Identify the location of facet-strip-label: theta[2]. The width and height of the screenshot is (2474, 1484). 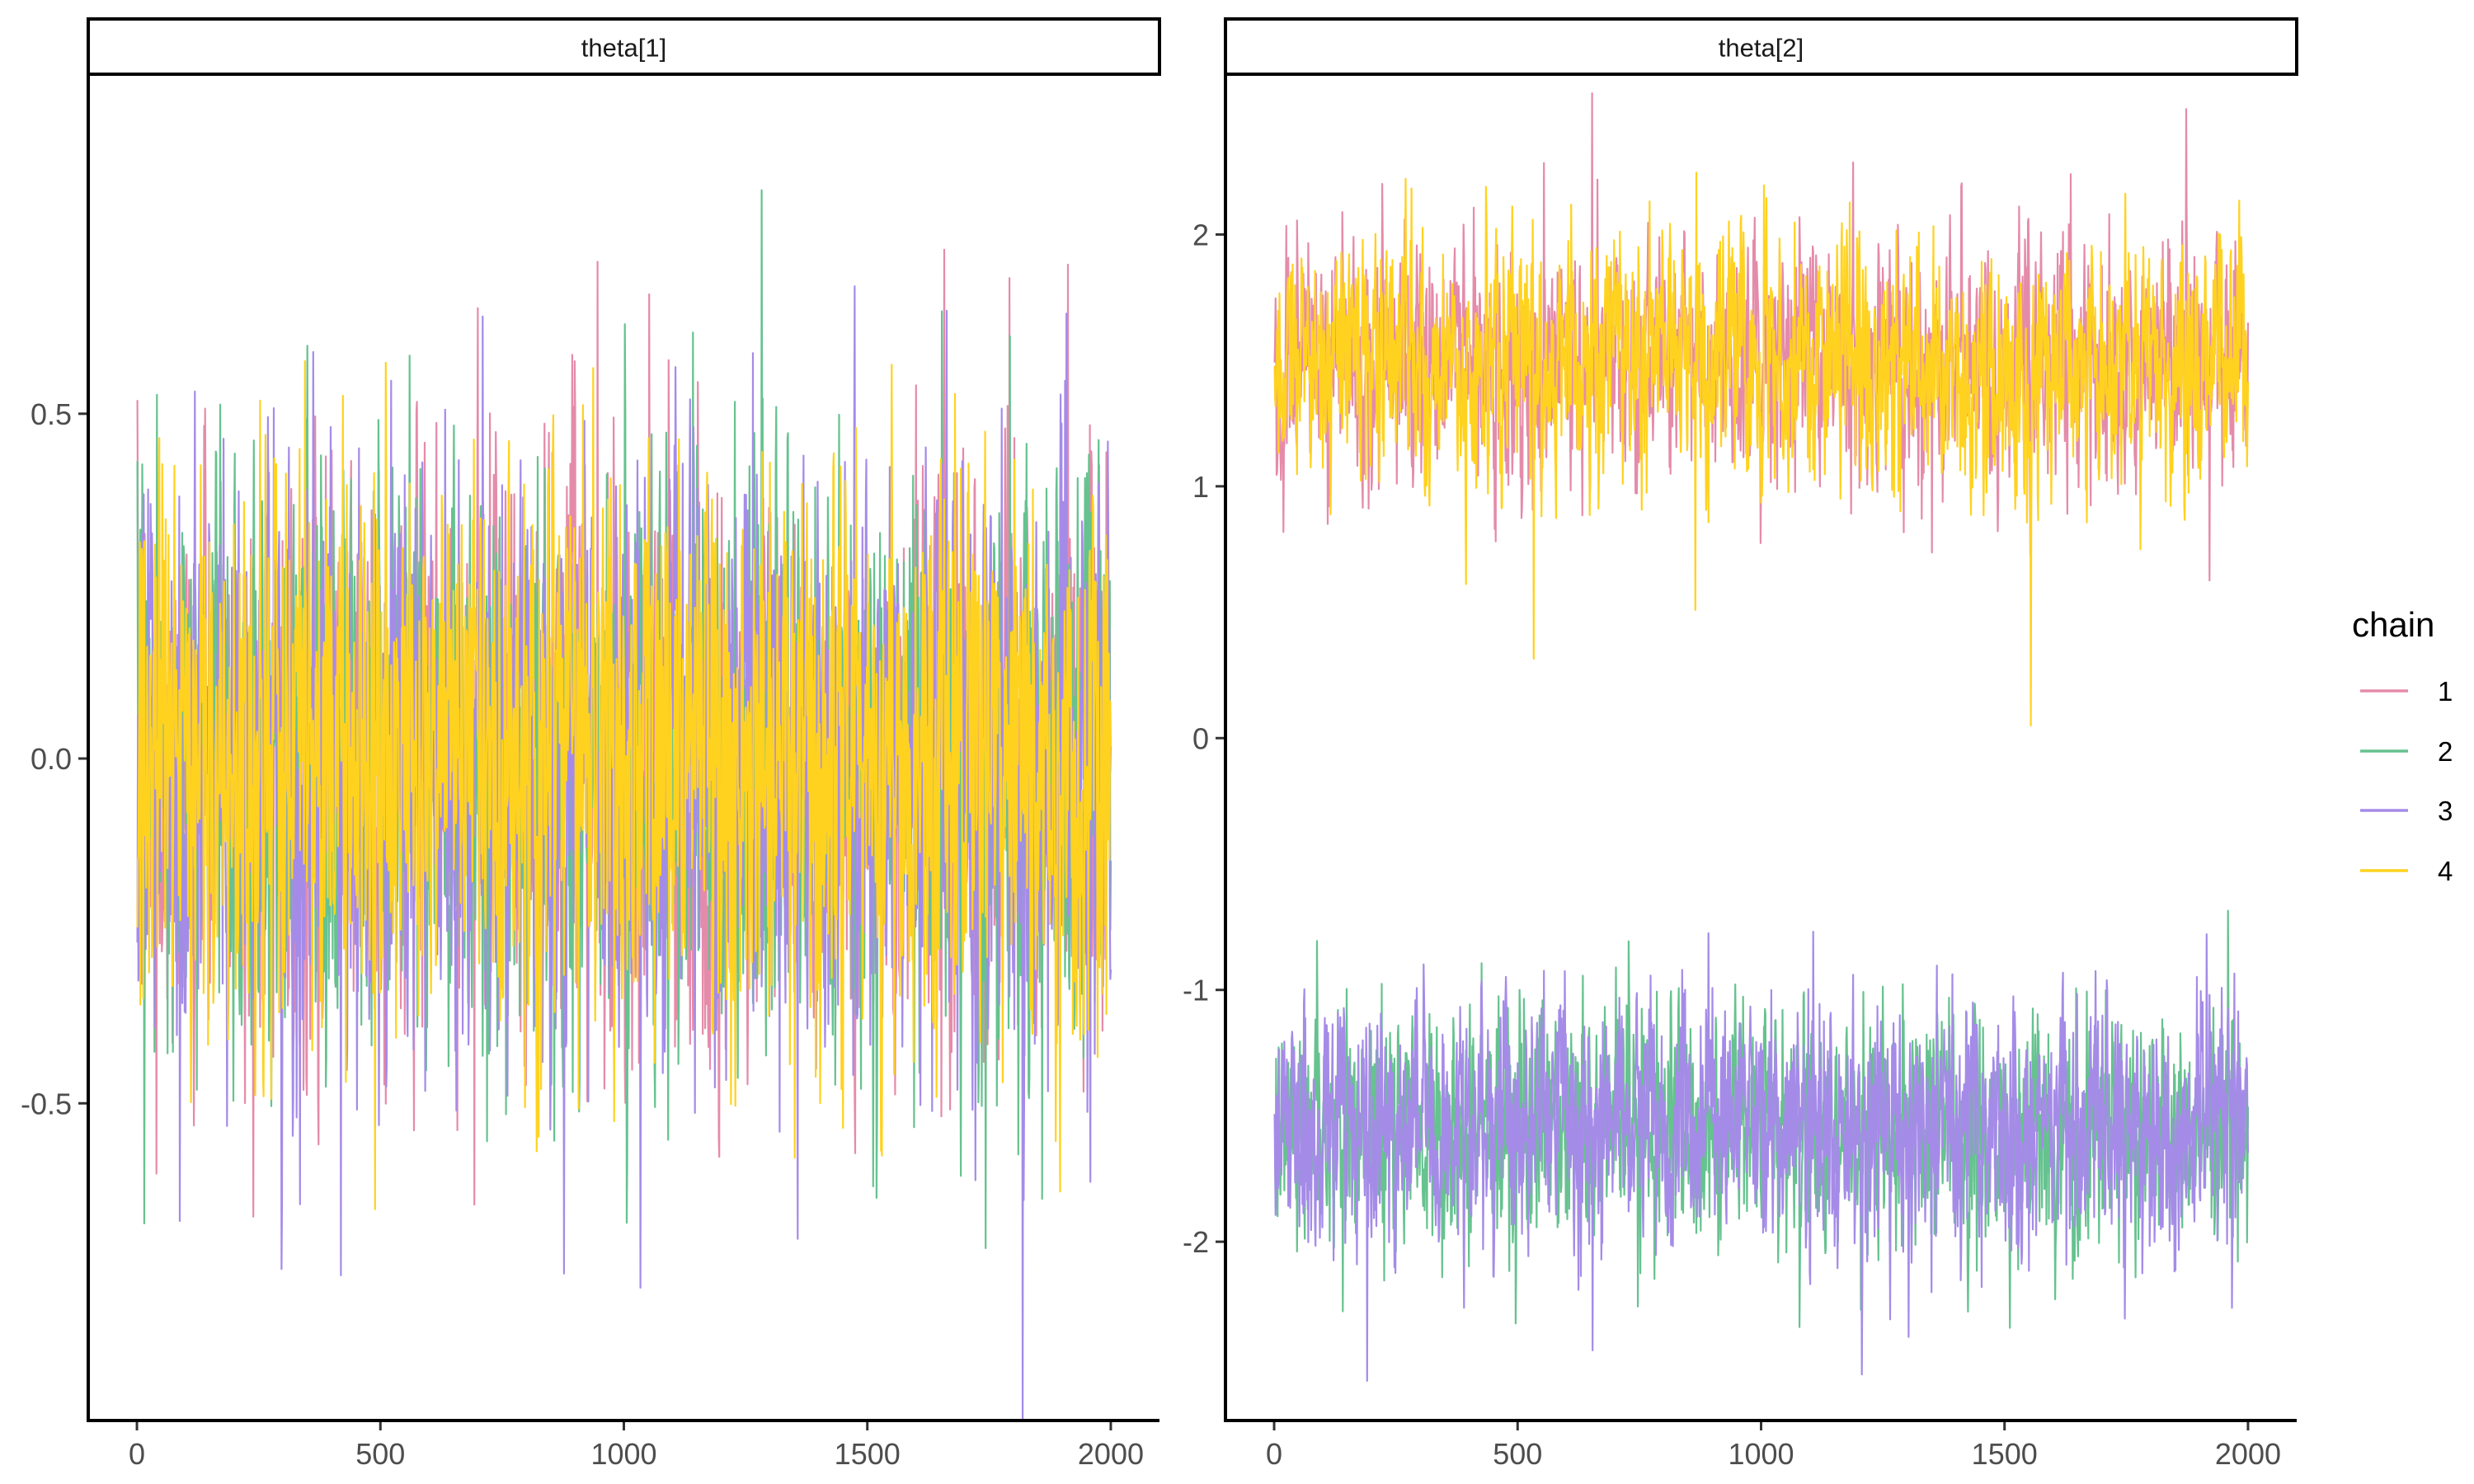
(1761, 48).